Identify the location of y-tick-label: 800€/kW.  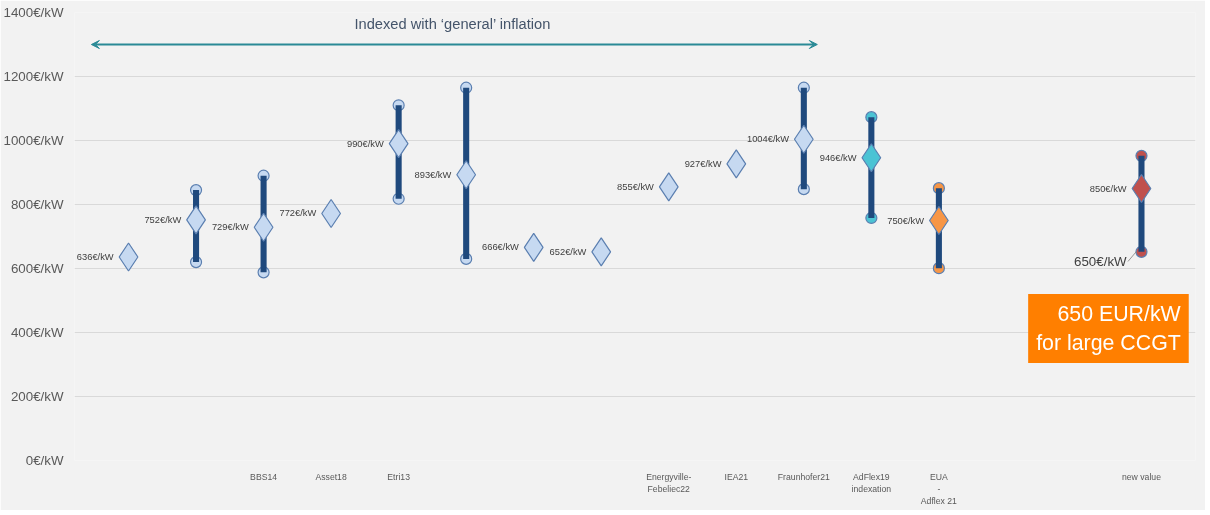
(37, 204).